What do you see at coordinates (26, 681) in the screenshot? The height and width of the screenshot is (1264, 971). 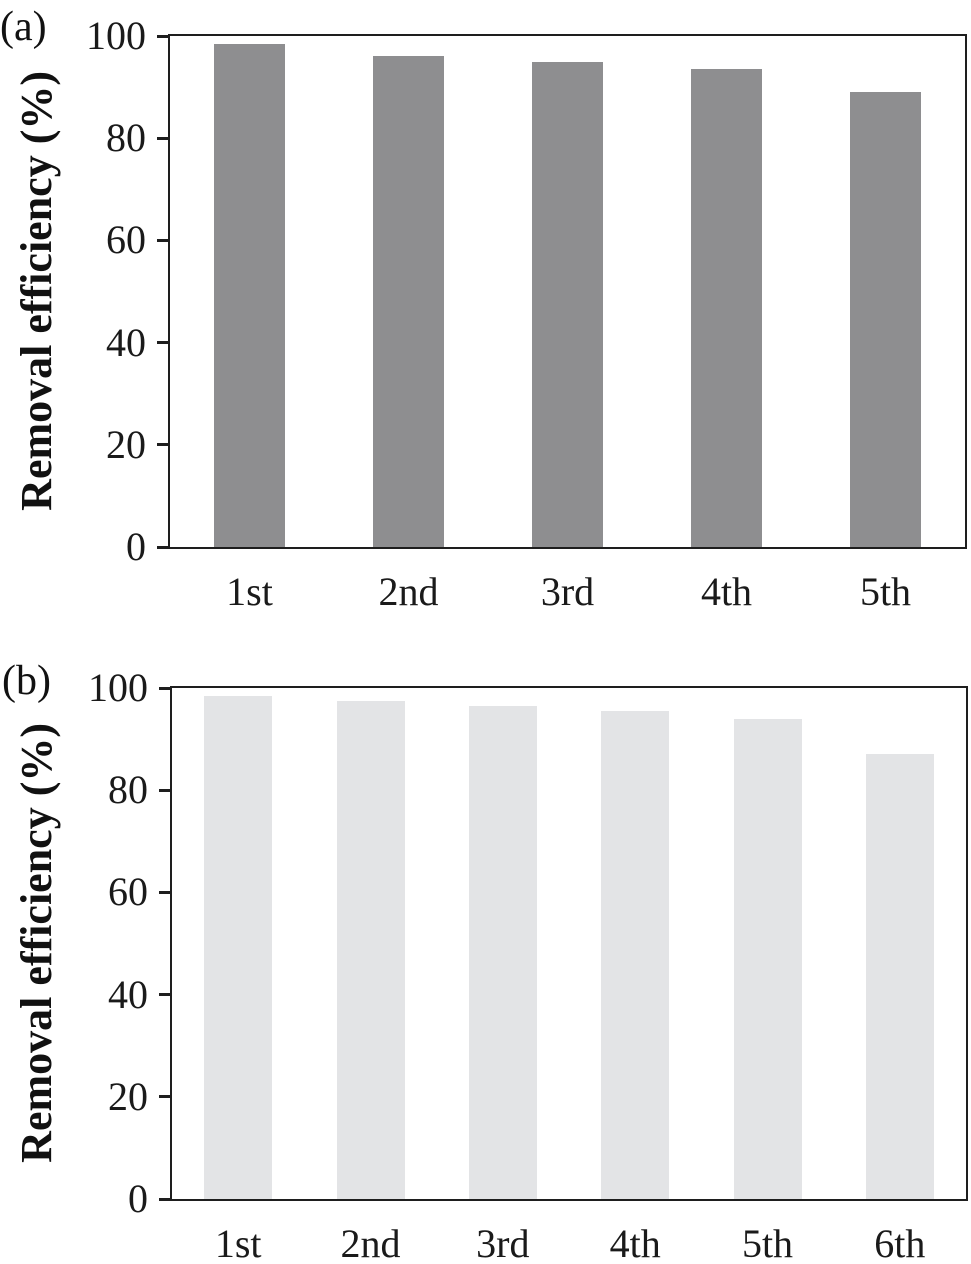 I see `panel-label-b: (b)` at bounding box center [26, 681].